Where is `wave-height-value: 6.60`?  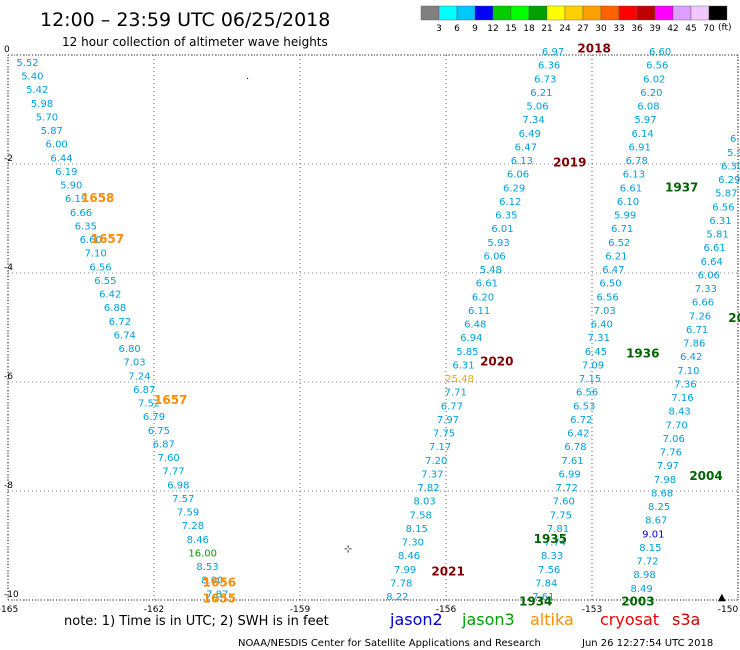
wave-height-value: 6.60 is located at coordinates (91, 240).